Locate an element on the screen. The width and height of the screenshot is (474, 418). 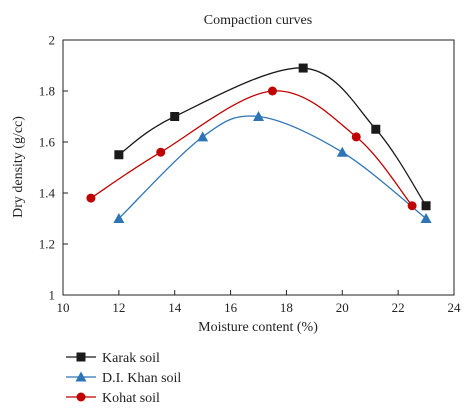
x-tick-label: 20 is located at coordinates (342, 307).